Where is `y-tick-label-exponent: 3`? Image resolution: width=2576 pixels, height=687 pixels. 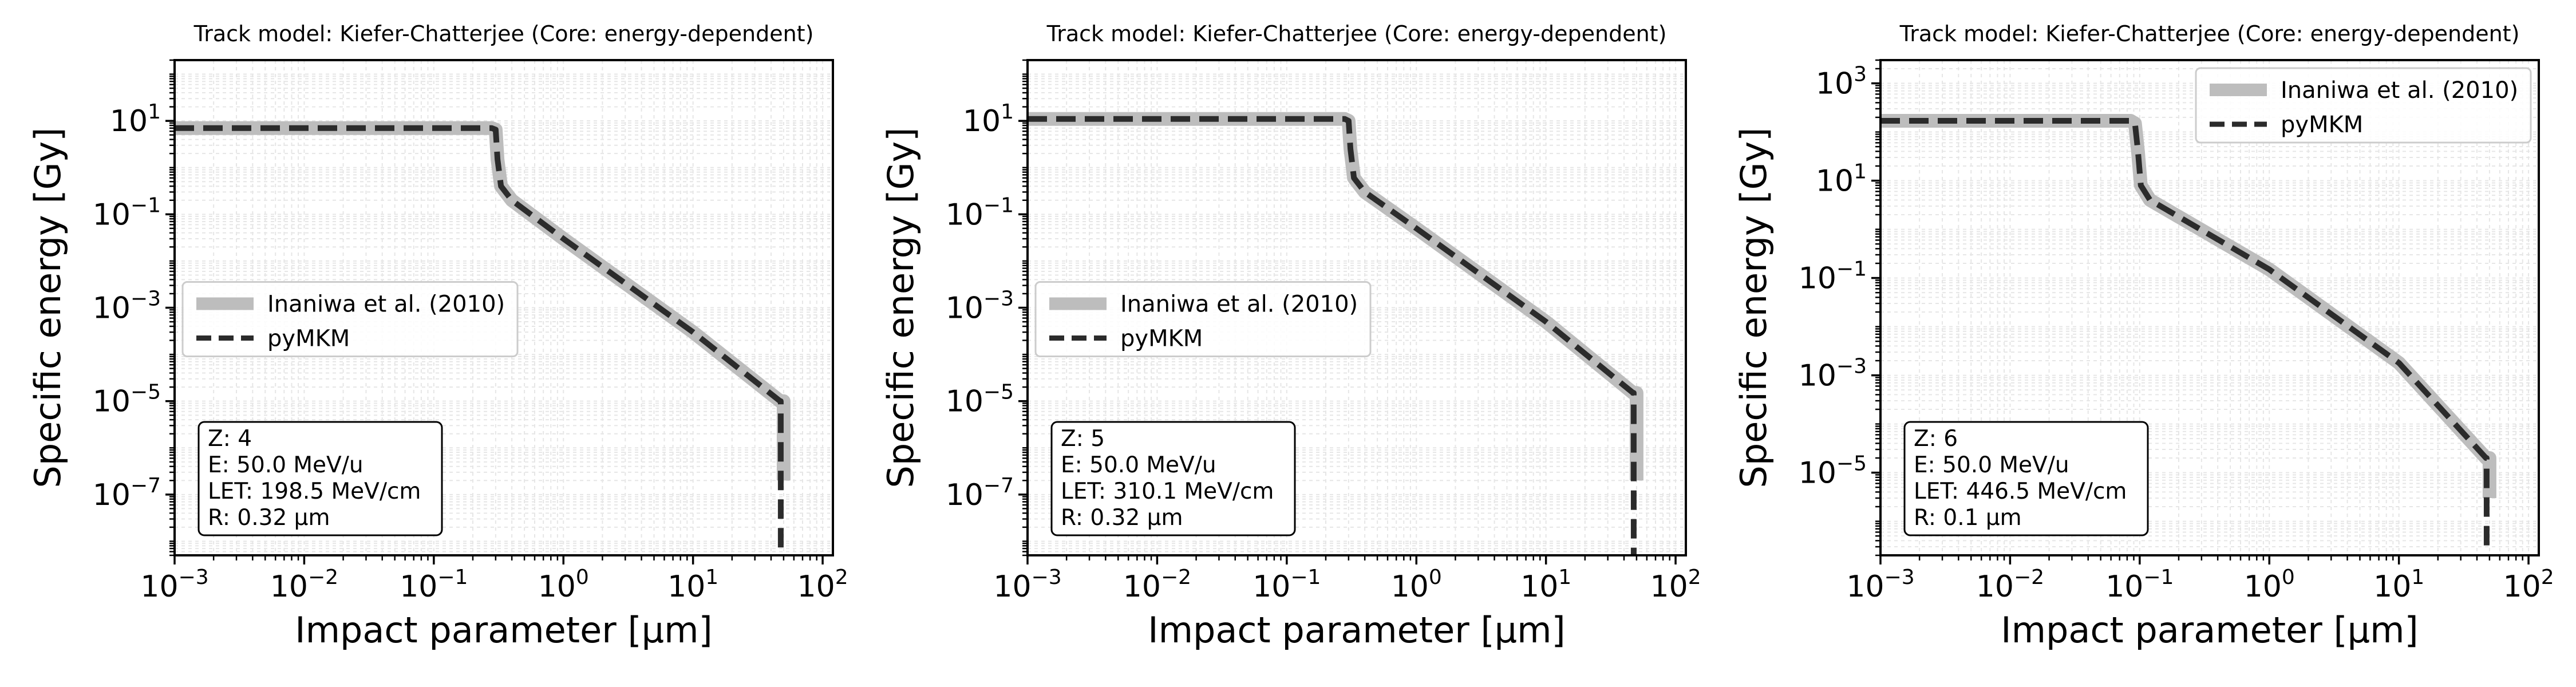 y-tick-label-exponent: 3 is located at coordinates (1860, 74).